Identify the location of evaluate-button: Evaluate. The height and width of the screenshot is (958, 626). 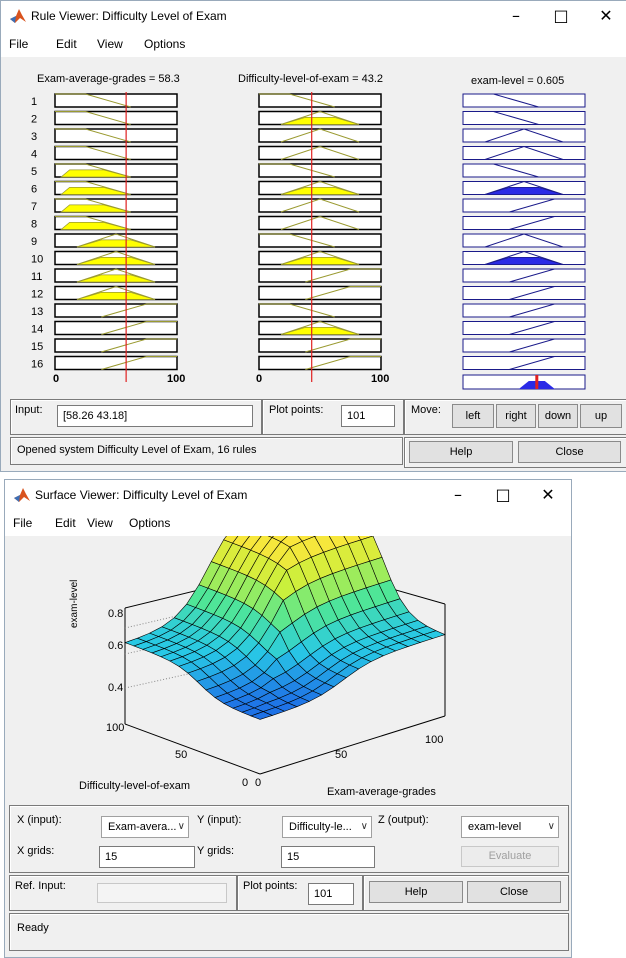
(510, 856).